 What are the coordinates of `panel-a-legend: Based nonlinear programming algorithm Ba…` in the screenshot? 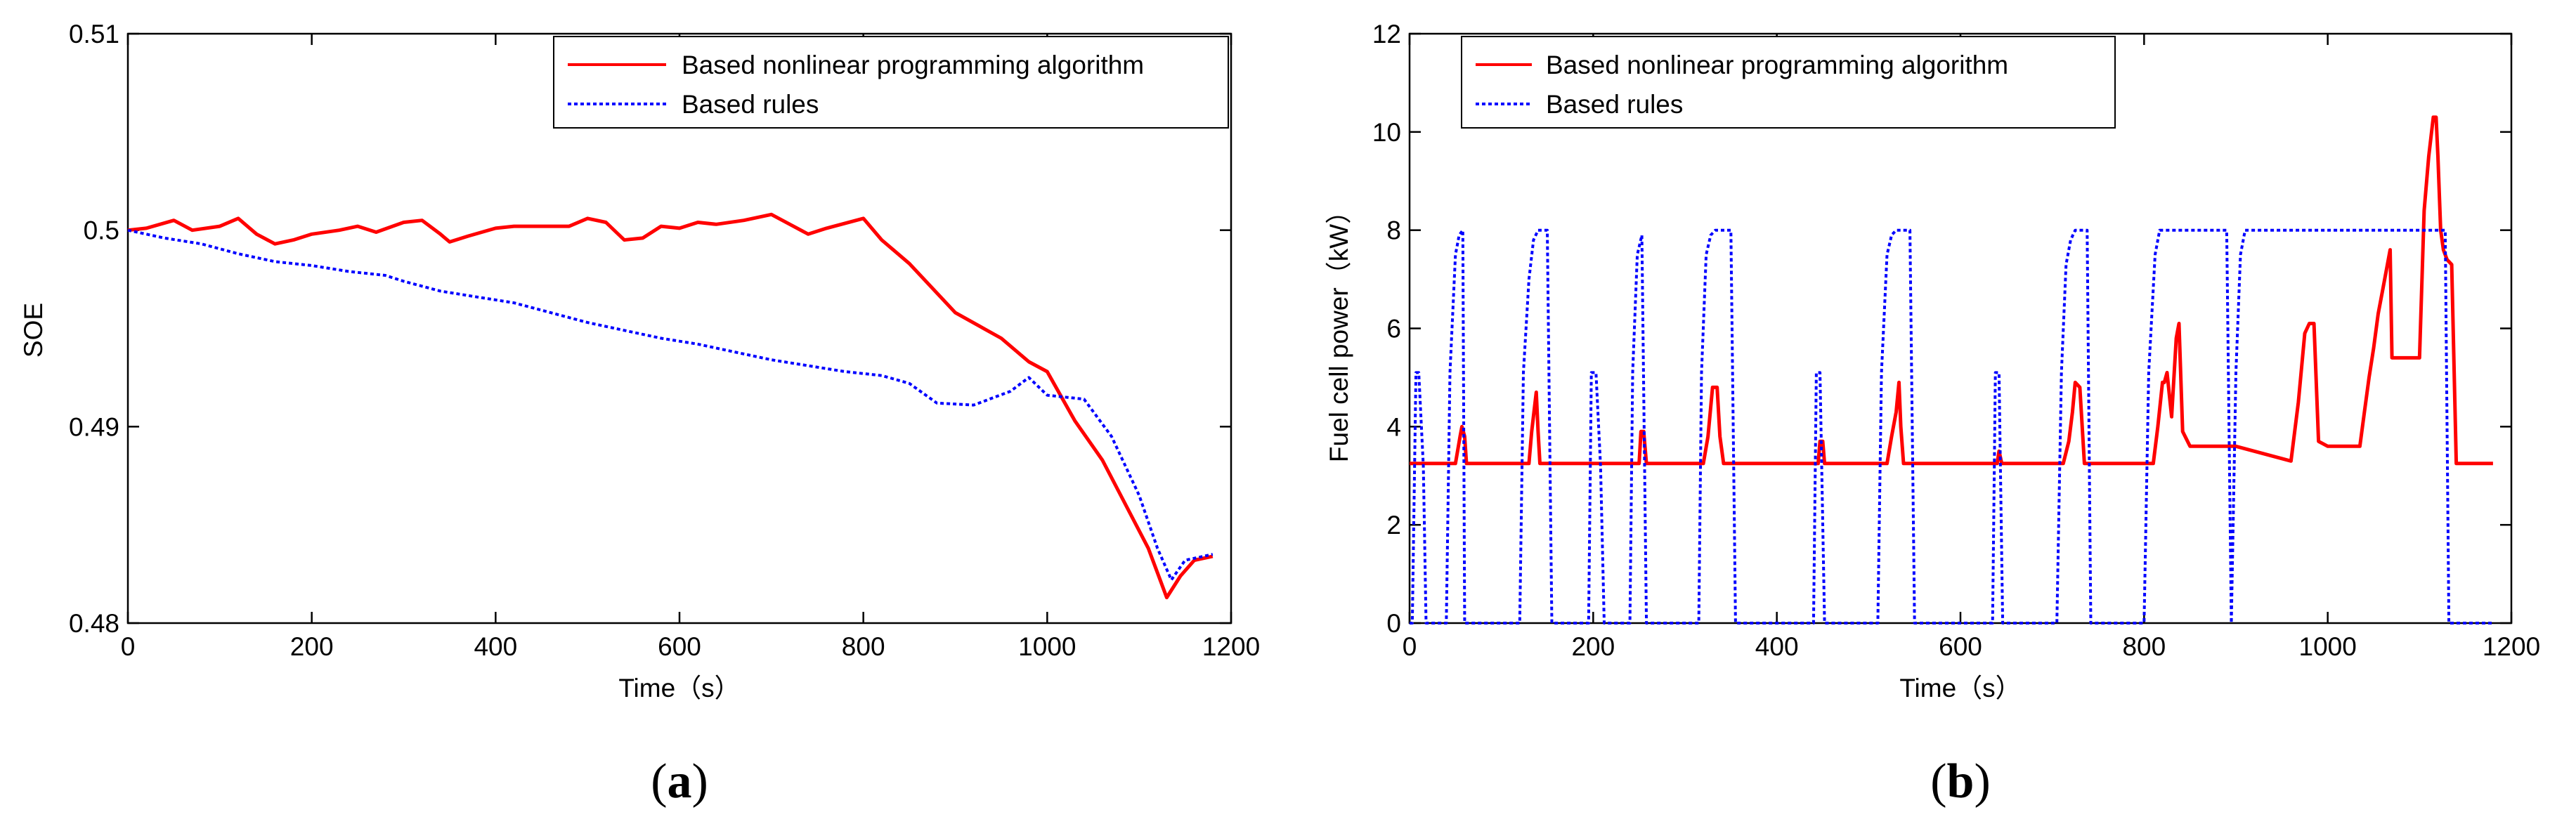 It's located at (891, 82).